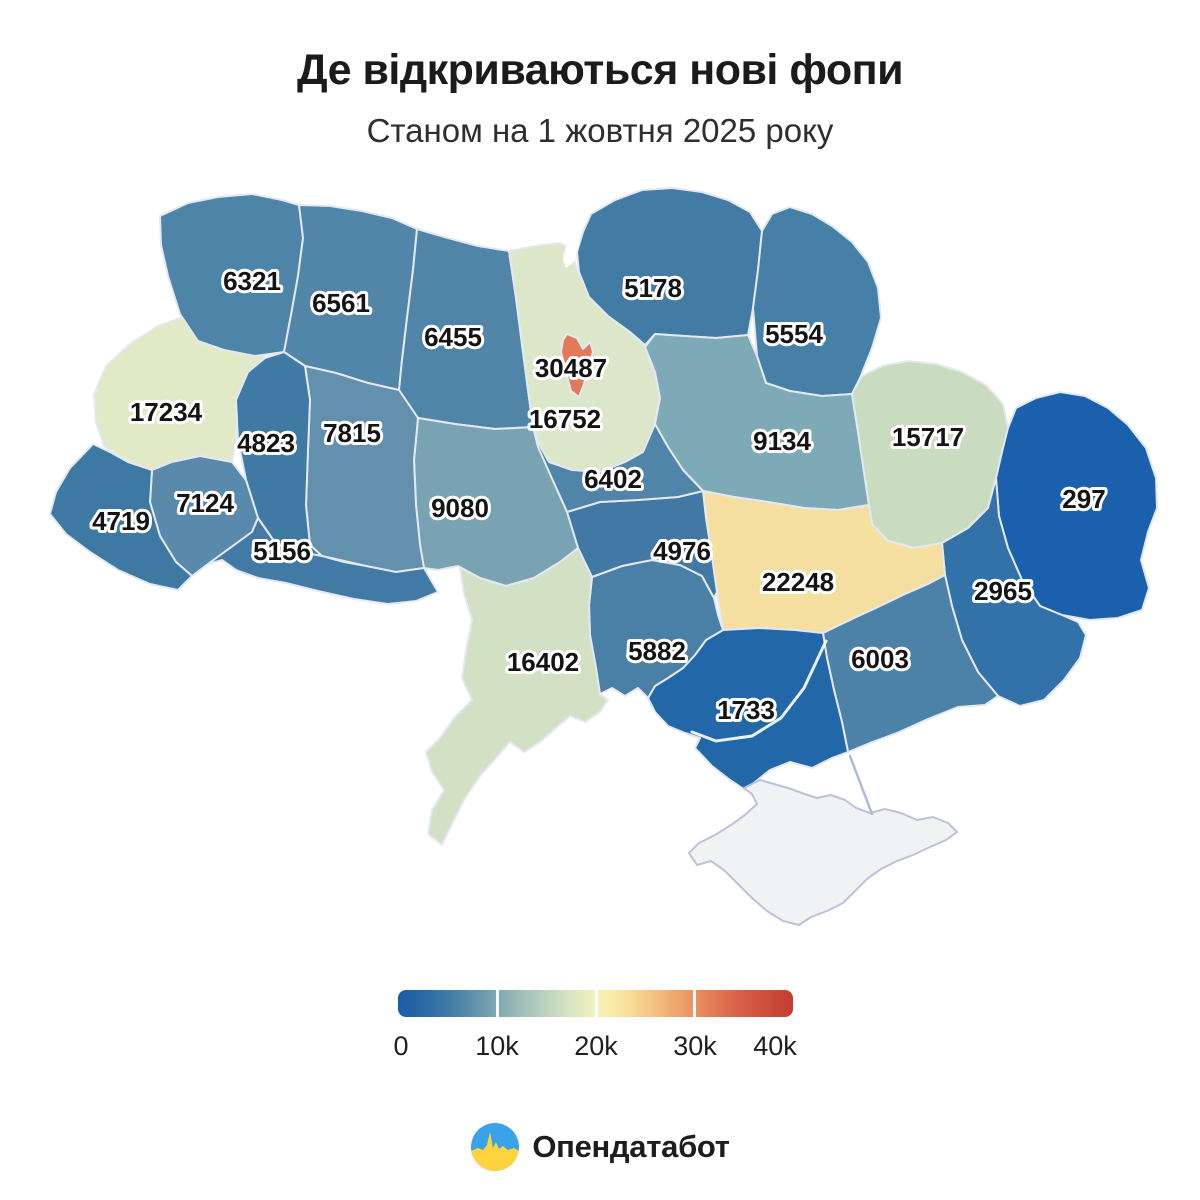 This screenshot has width=1200, height=1200. What do you see at coordinates (782, 441) in the screenshot?
I see `value-label-poltava: 9134` at bounding box center [782, 441].